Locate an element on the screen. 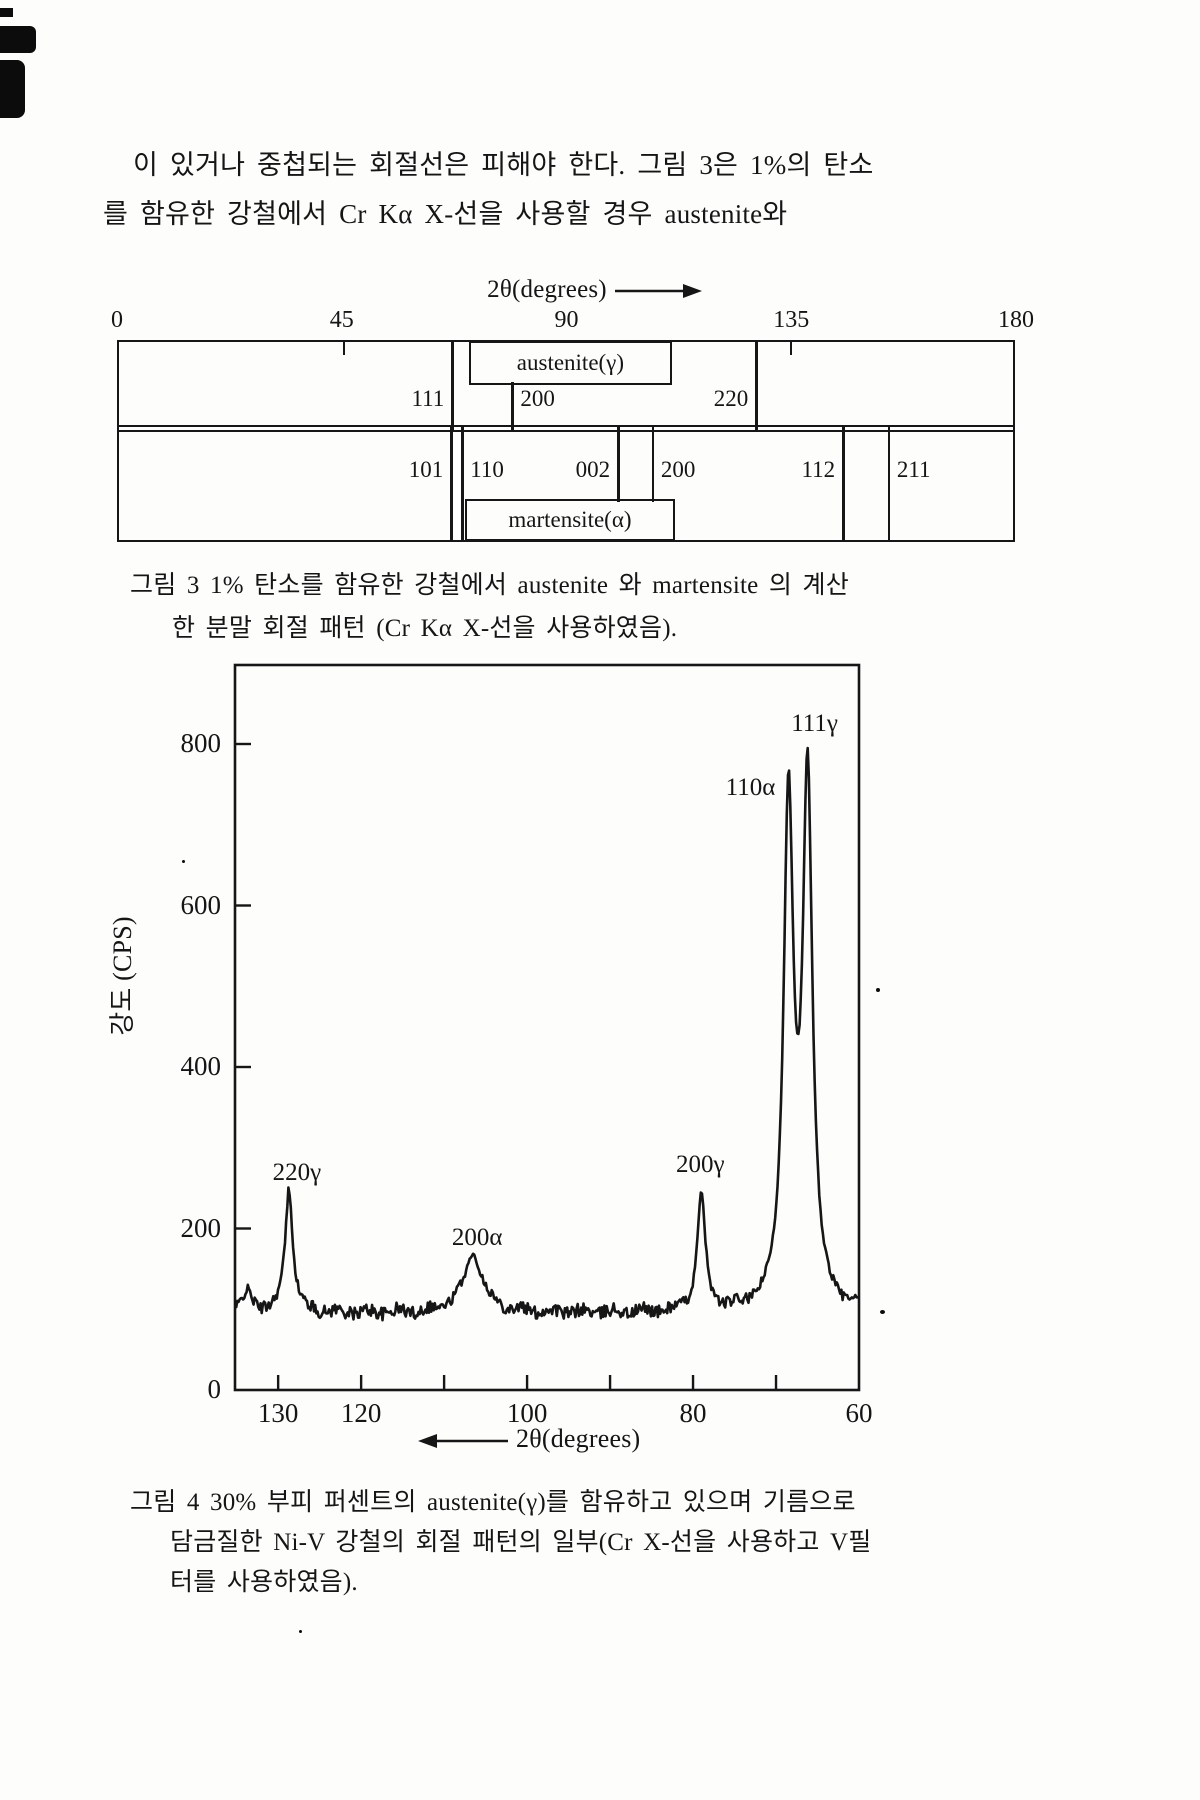 The width and height of the screenshot is (1200, 1800). fig3-martensite-label: martensite(α) is located at coordinates (570, 520).